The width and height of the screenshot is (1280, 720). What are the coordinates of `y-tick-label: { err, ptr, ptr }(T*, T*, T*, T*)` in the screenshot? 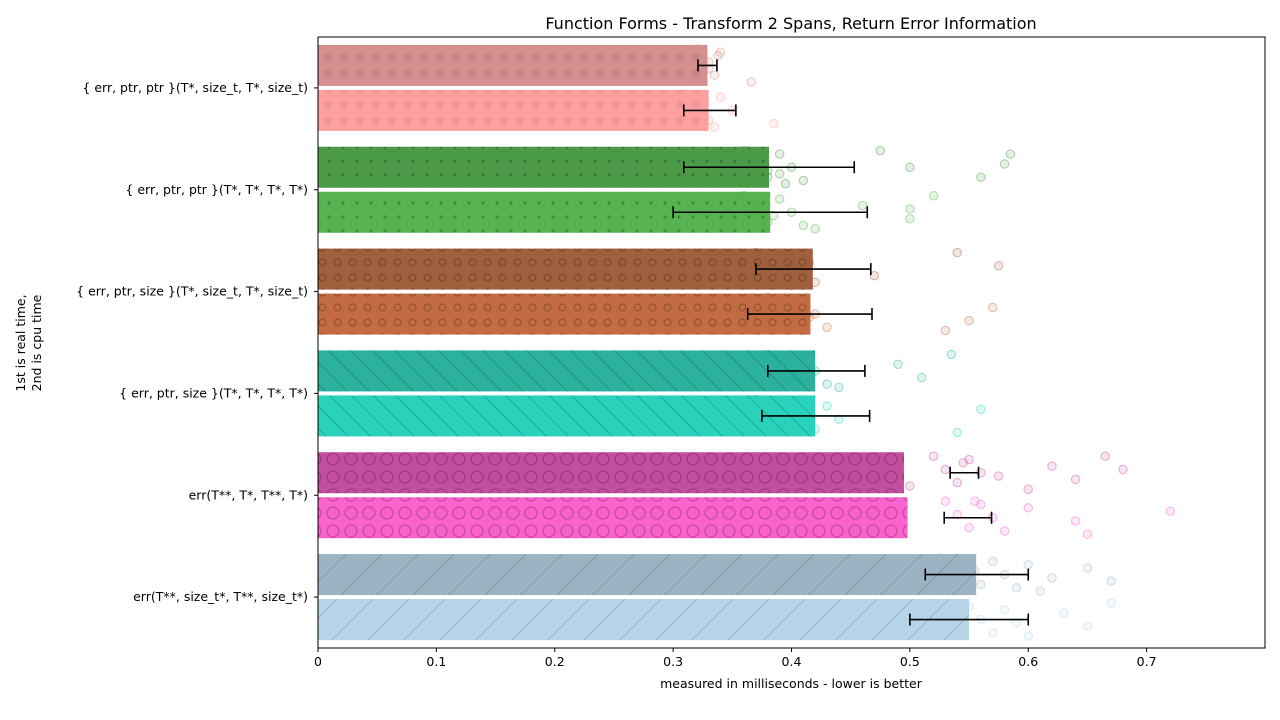 It's located at (216, 189).